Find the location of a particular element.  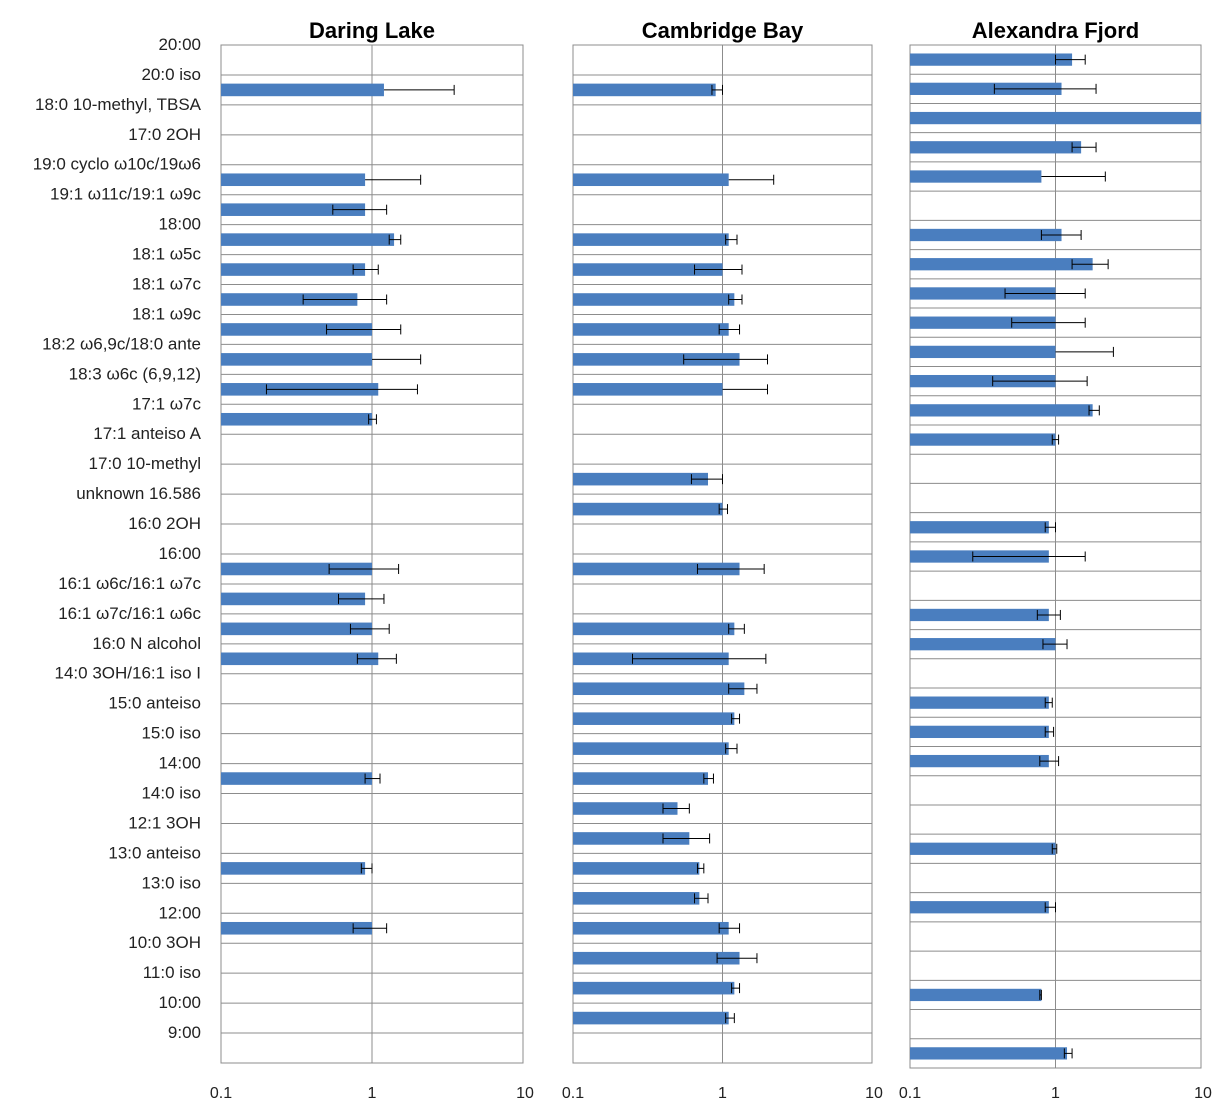

panel-3-title: Alexandra Fjord is located at coordinates (1055, 30).